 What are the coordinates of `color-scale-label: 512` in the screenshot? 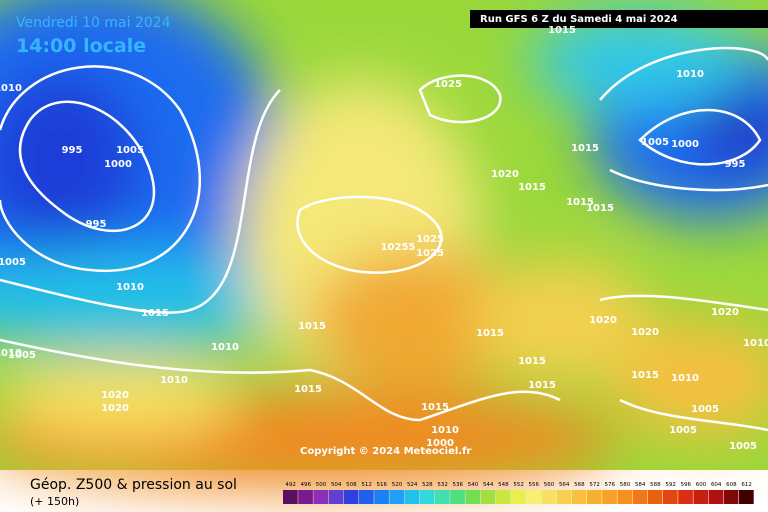 It's located at (366, 485).